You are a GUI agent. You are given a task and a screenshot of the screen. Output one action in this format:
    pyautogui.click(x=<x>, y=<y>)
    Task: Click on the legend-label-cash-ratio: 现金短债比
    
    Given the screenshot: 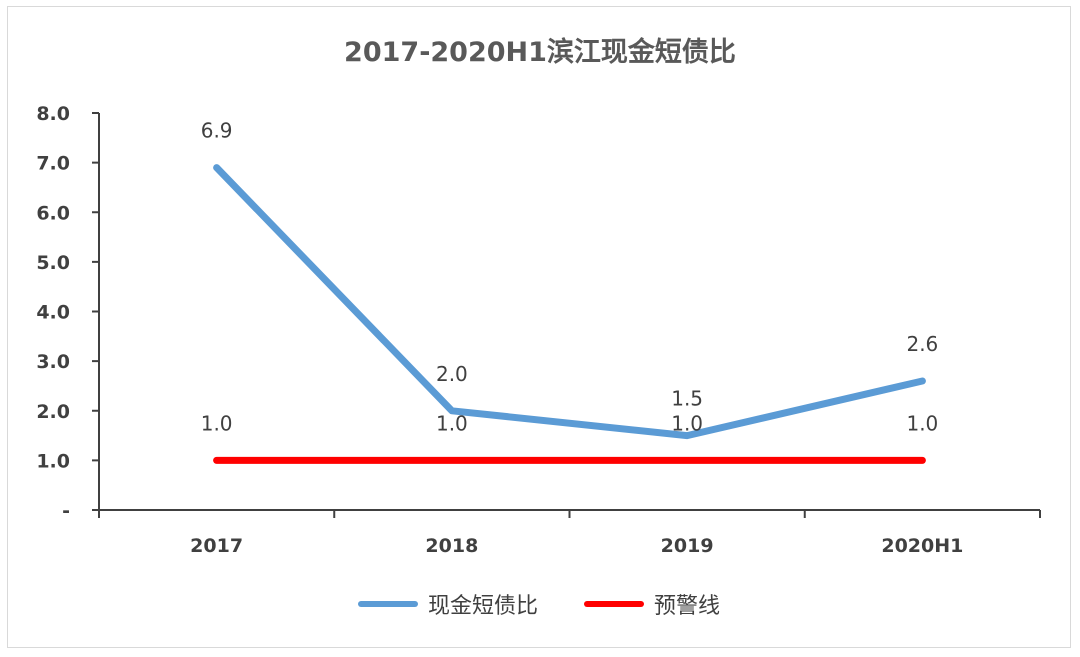 What is the action you would take?
    pyautogui.click(x=483, y=606)
    